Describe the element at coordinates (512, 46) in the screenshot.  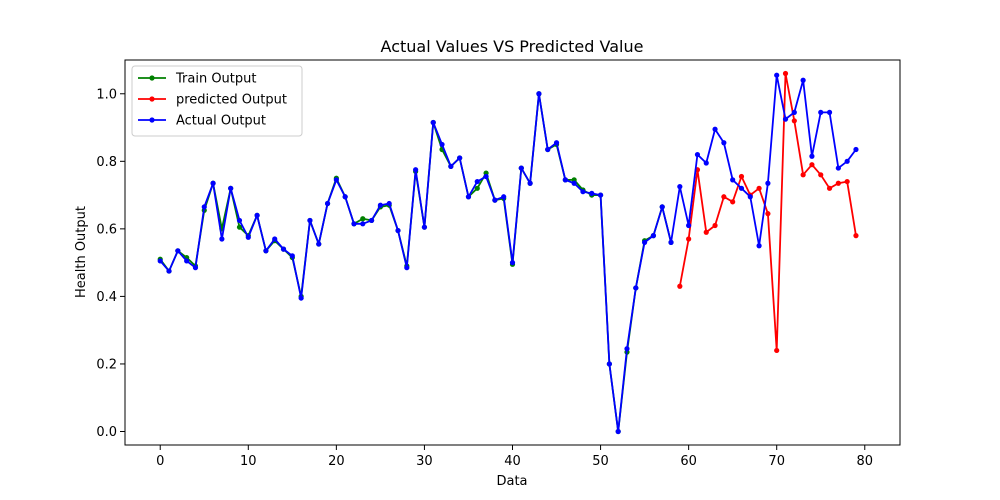
I see `chart-title: Actual Values VS Predicted Value` at that location.